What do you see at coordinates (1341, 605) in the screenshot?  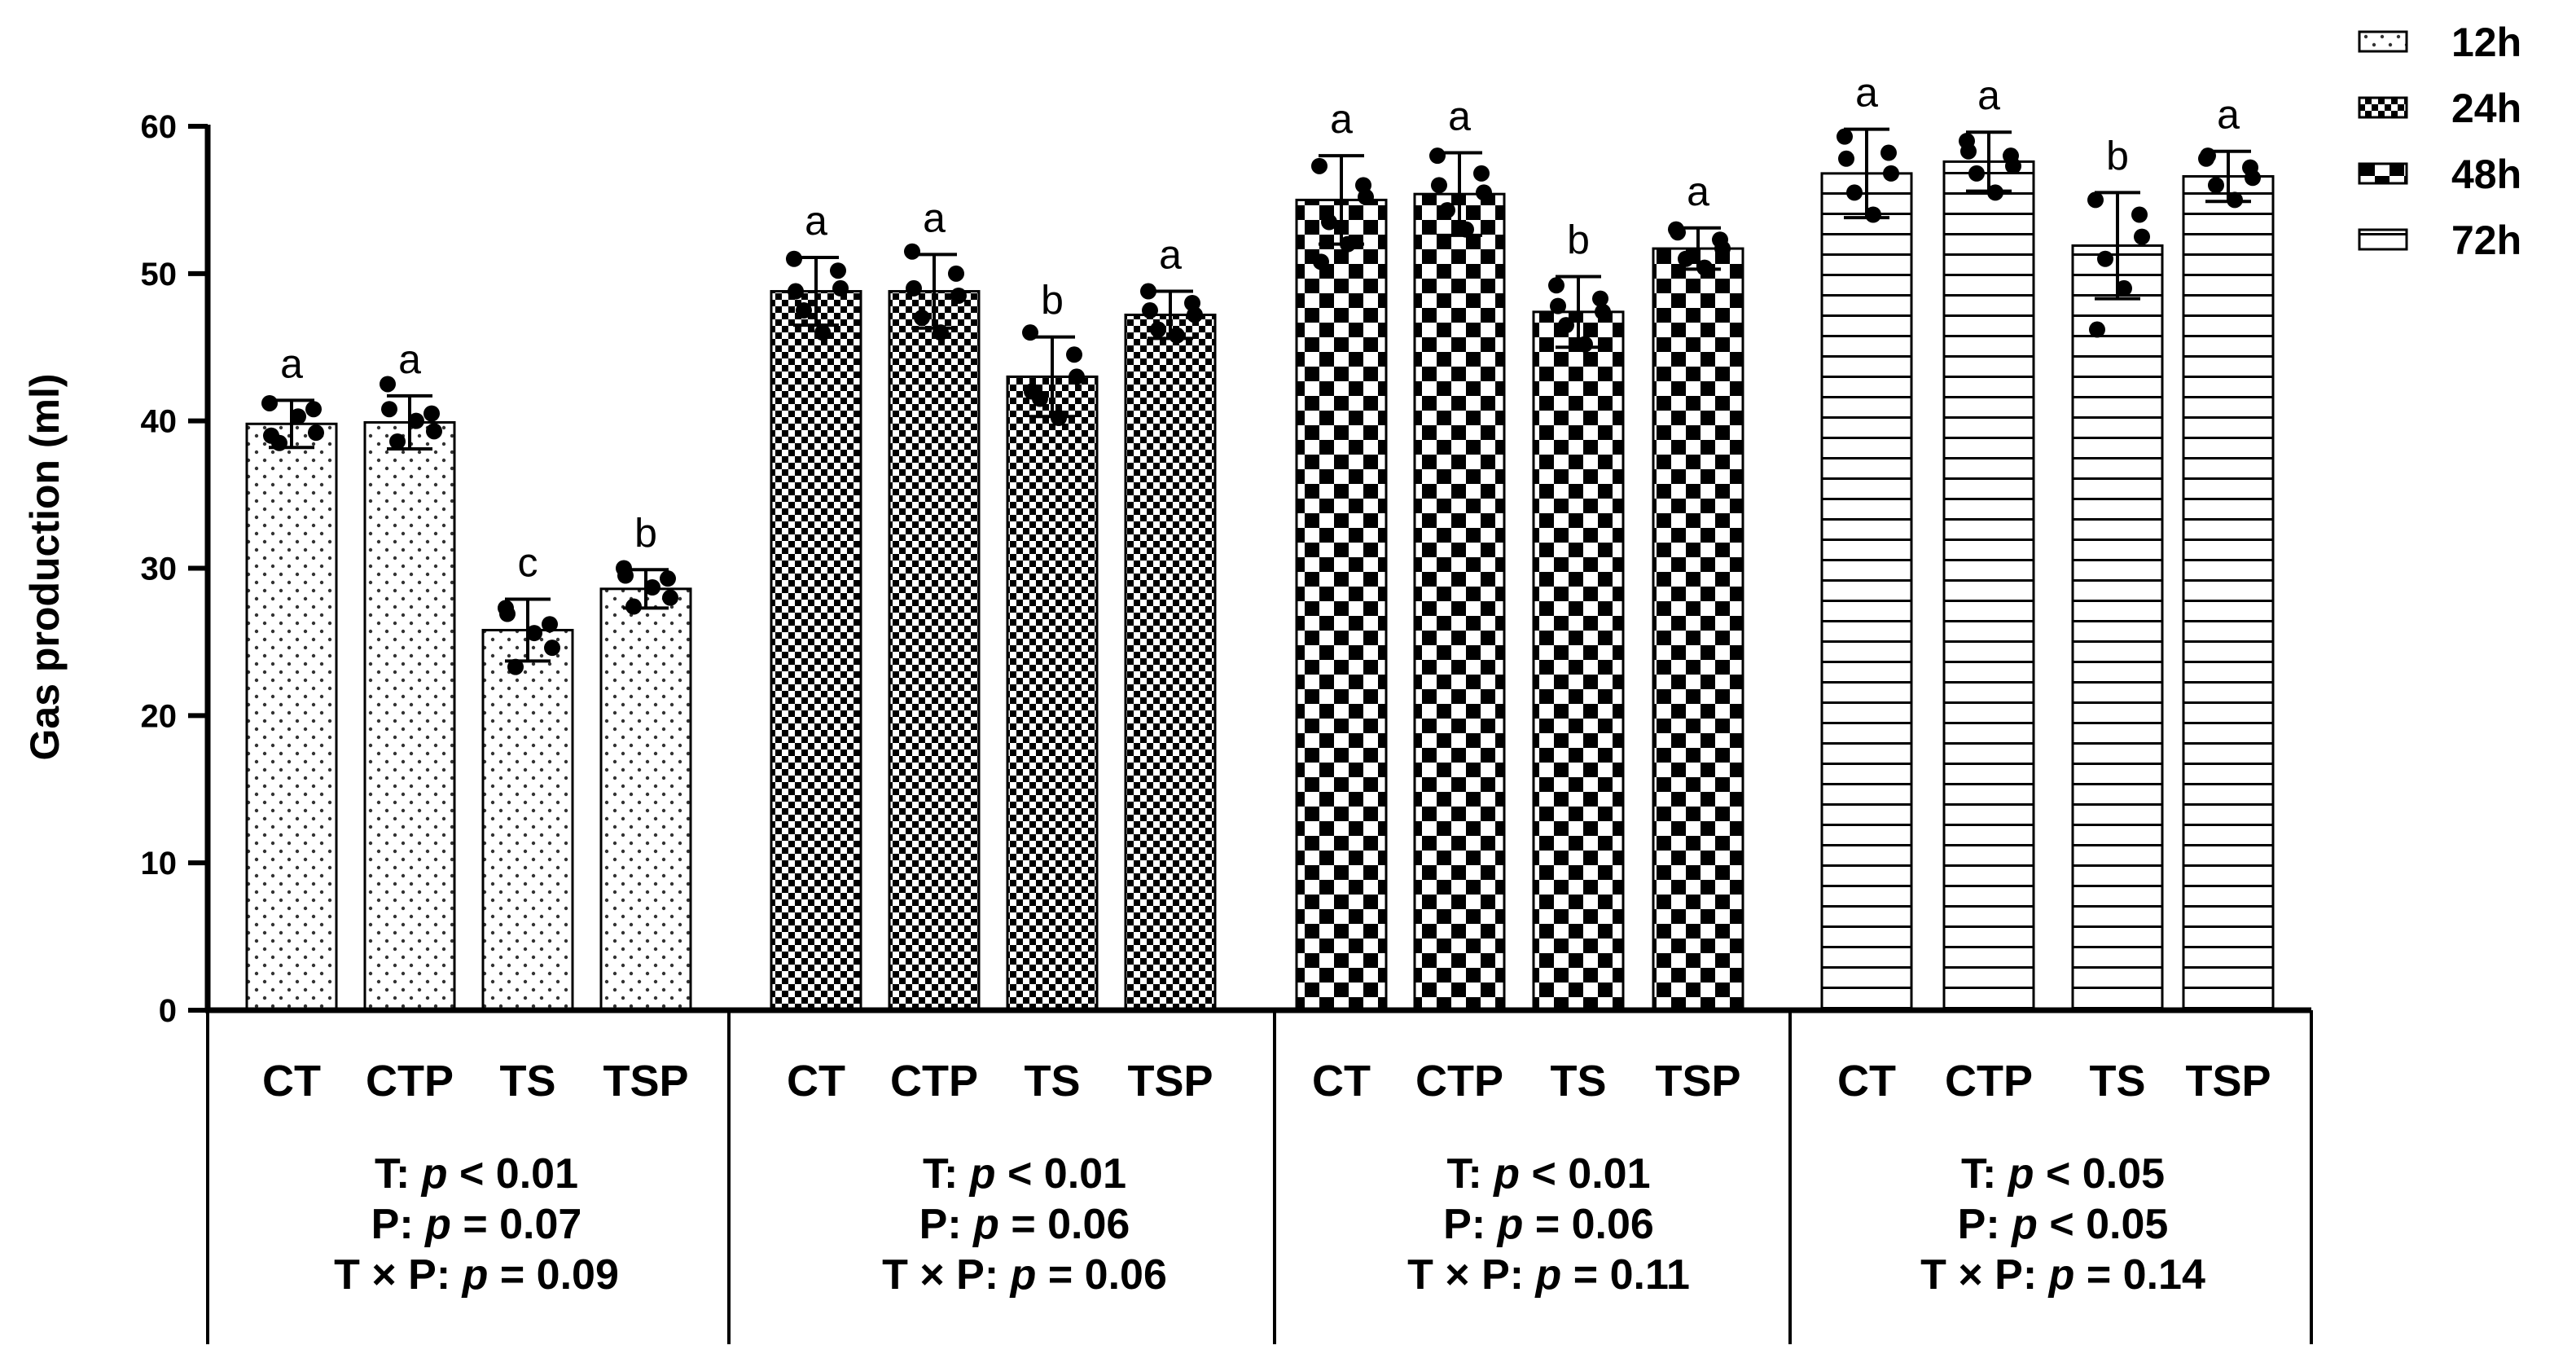 I see `bar-48h-CT` at bounding box center [1341, 605].